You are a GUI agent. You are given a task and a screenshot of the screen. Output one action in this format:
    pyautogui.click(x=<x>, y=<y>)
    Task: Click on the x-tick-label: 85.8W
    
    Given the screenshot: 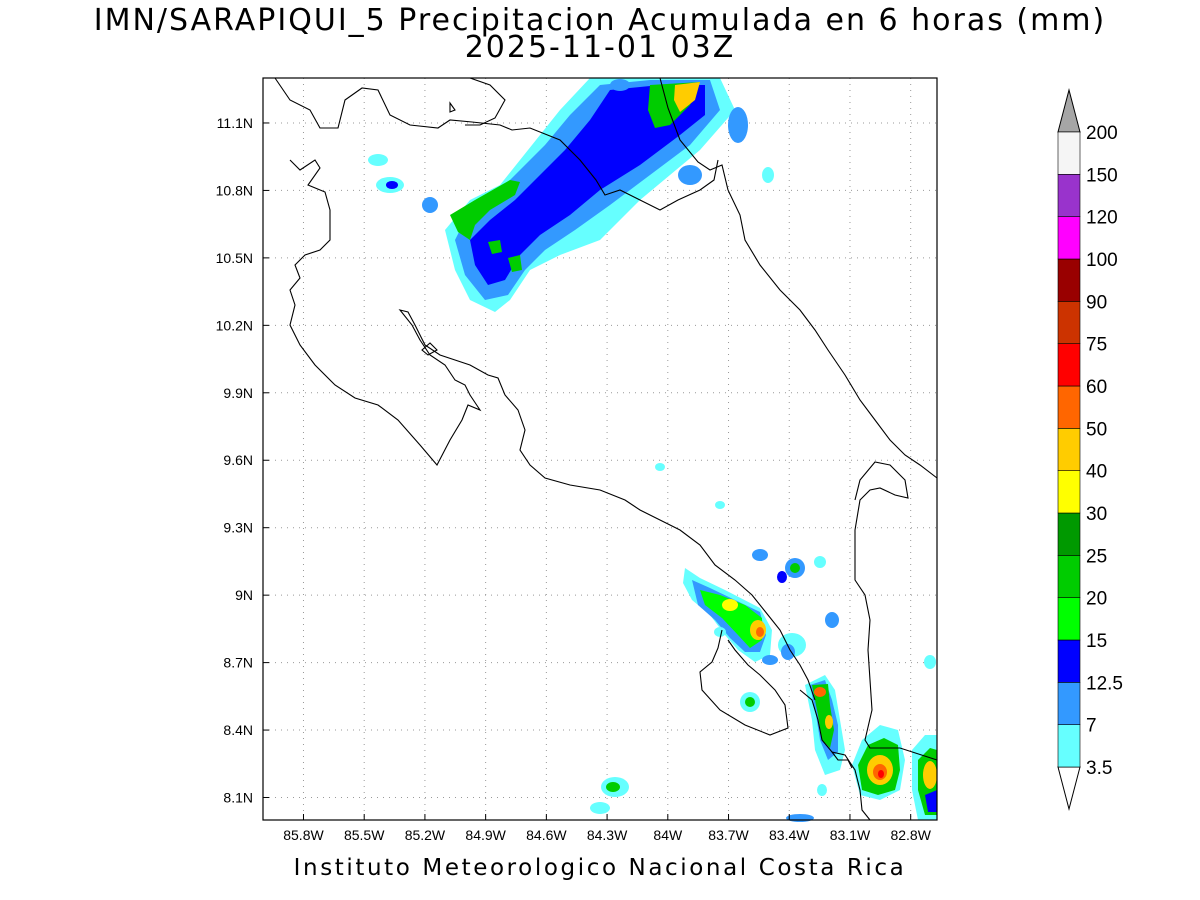 What is the action you would take?
    pyautogui.click(x=303, y=835)
    